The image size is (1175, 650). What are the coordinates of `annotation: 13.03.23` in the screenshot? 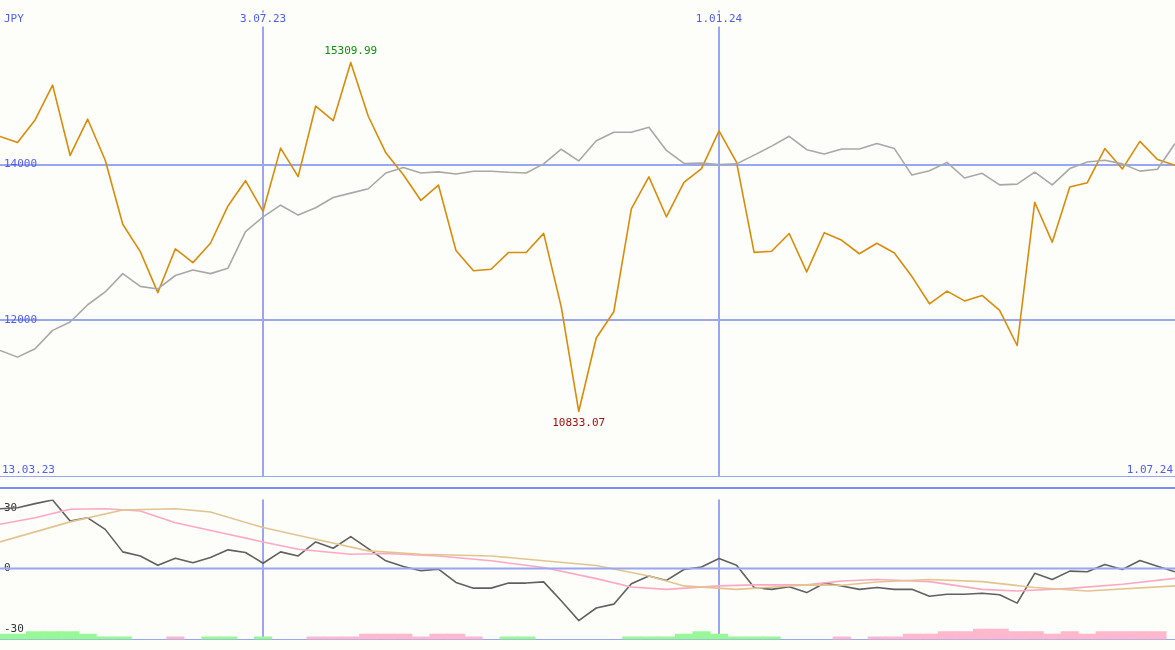 It's located at (28, 469).